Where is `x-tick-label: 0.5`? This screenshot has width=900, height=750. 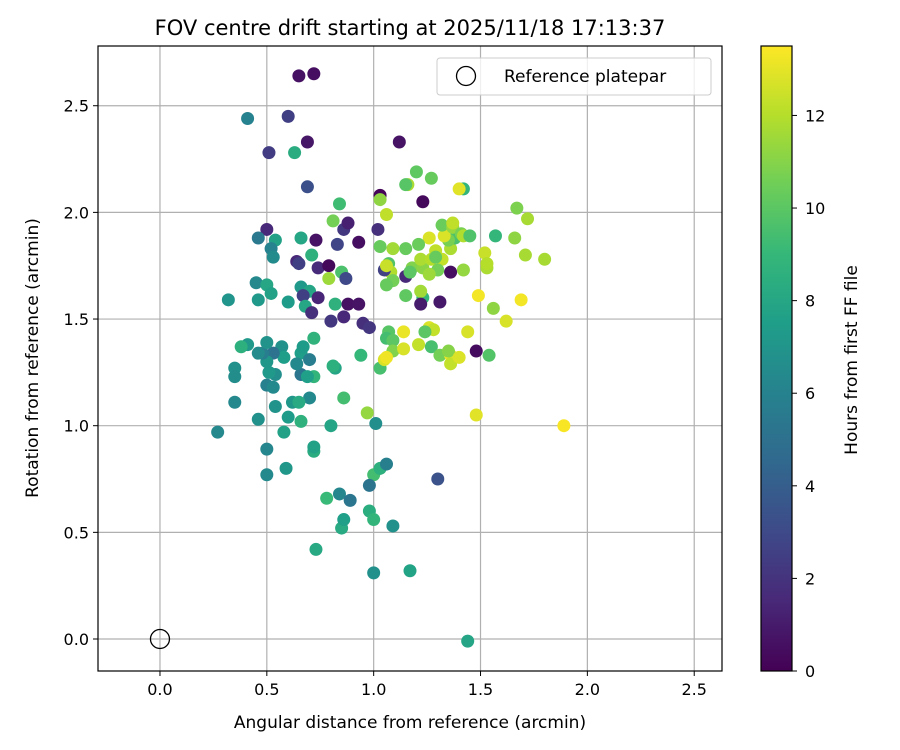
x-tick-label: 0.5 is located at coordinates (266, 689).